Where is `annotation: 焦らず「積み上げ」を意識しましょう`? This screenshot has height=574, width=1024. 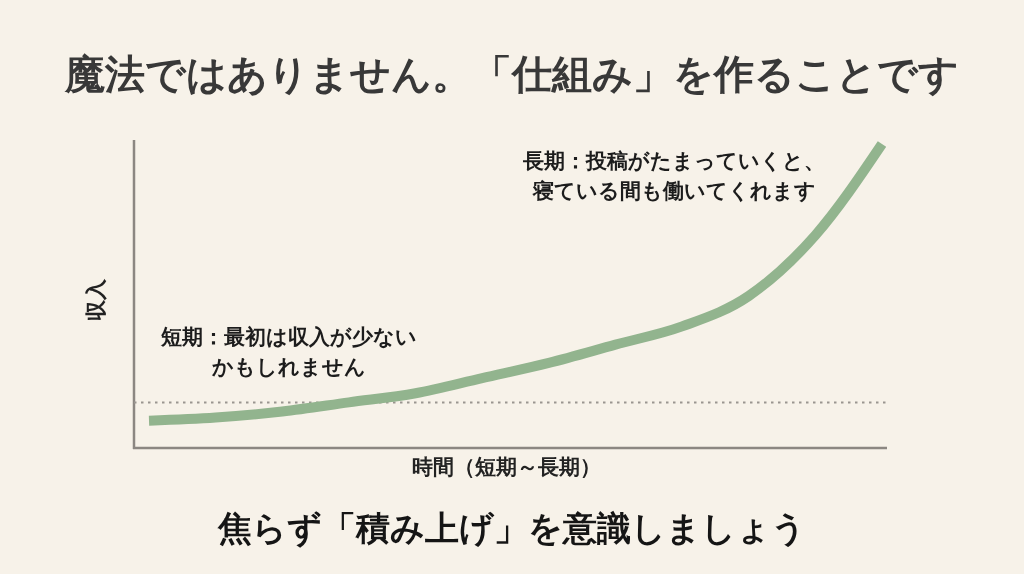 annotation: 焦らず「積み上げ」を意識しましょう is located at coordinates (512, 528).